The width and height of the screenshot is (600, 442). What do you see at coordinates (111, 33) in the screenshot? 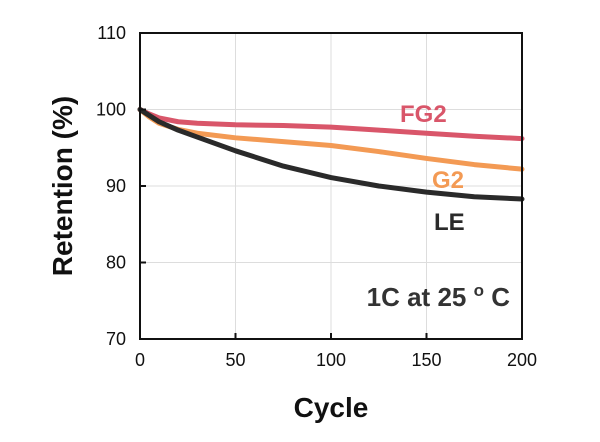
I see `y-tick-label: 110` at bounding box center [111, 33].